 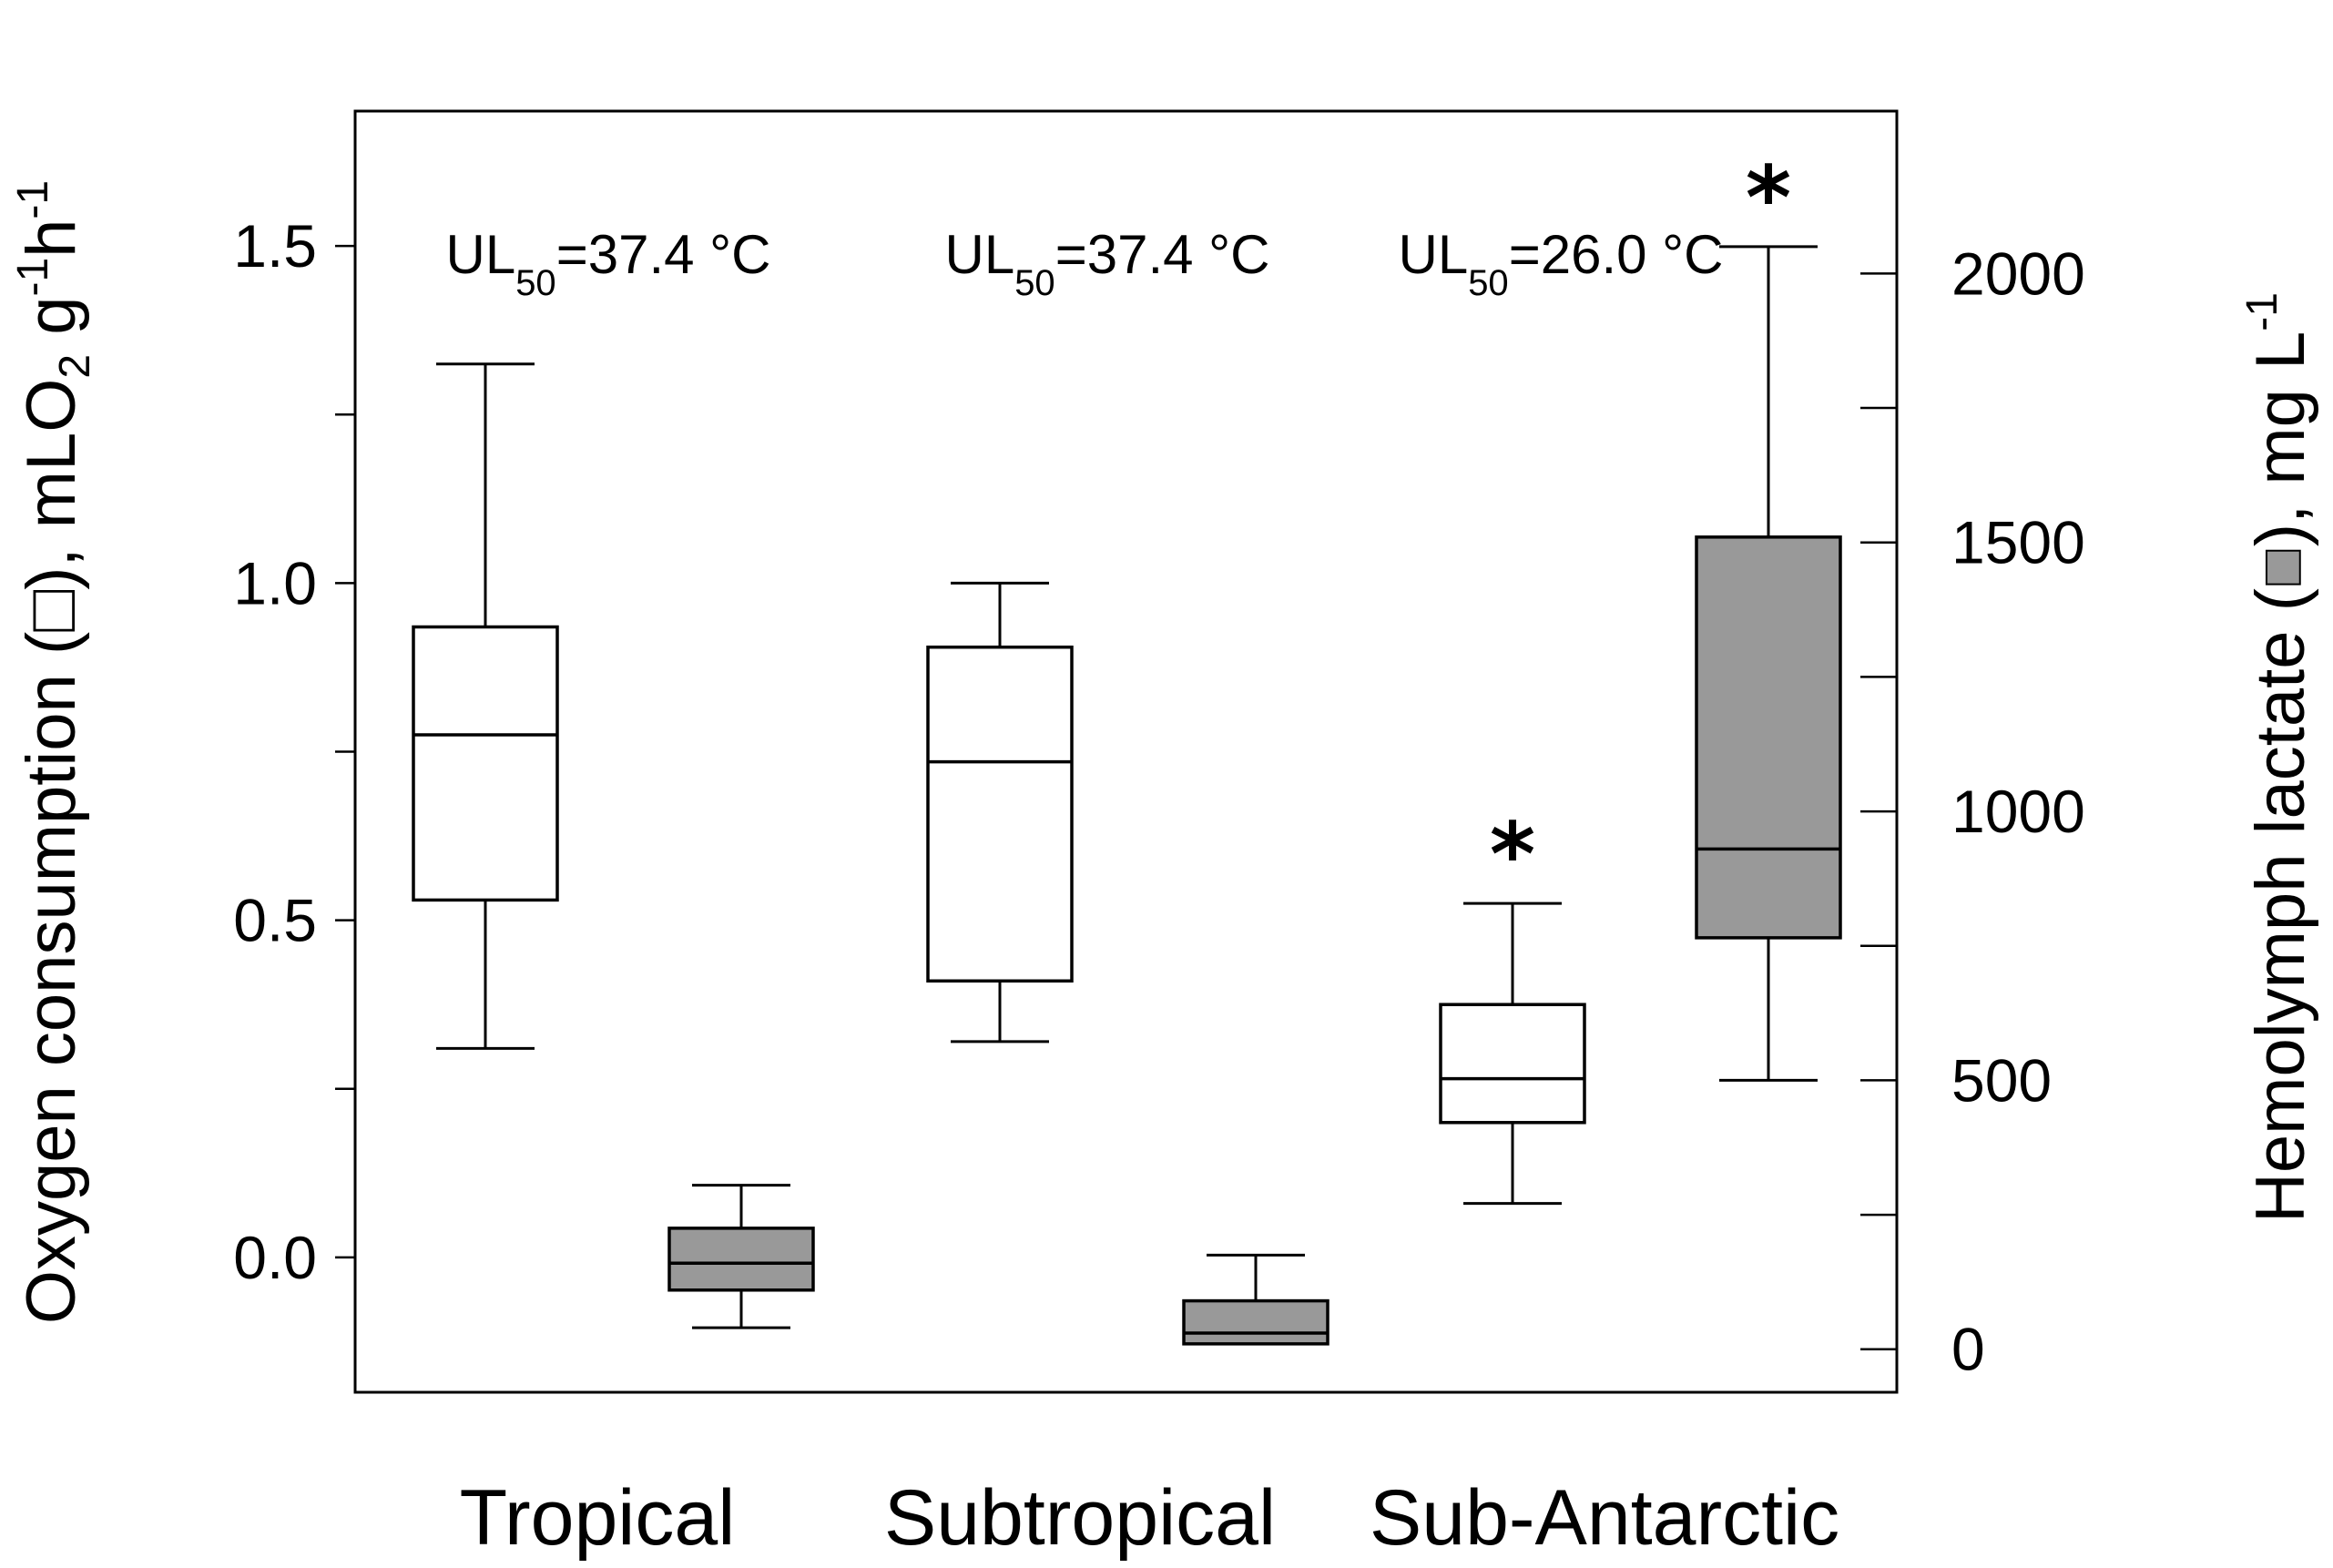 What do you see at coordinates (275, 582) in the screenshot?
I see `left-tick-label: 1.0` at bounding box center [275, 582].